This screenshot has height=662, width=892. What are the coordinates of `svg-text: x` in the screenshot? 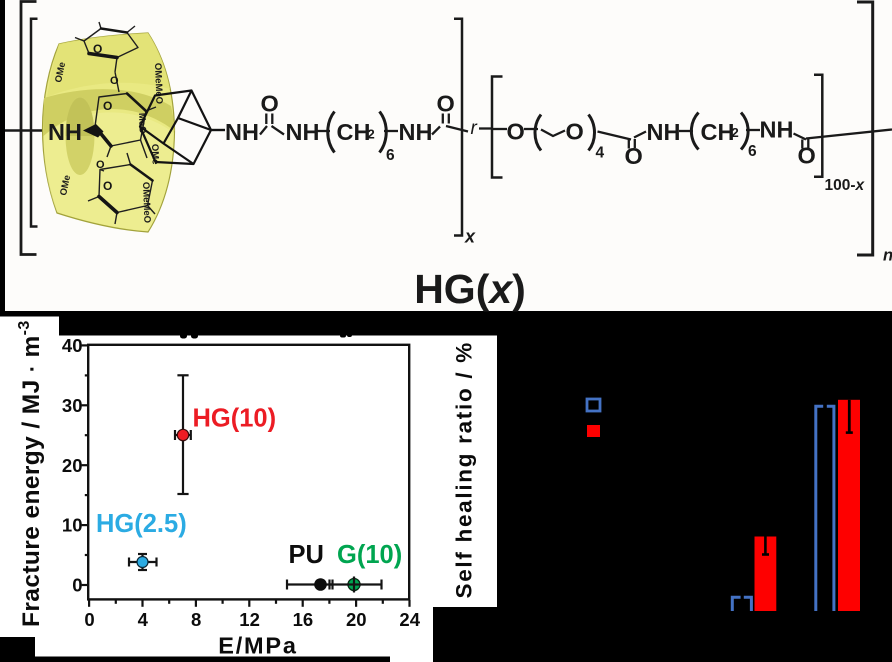 It's located at (470, 237).